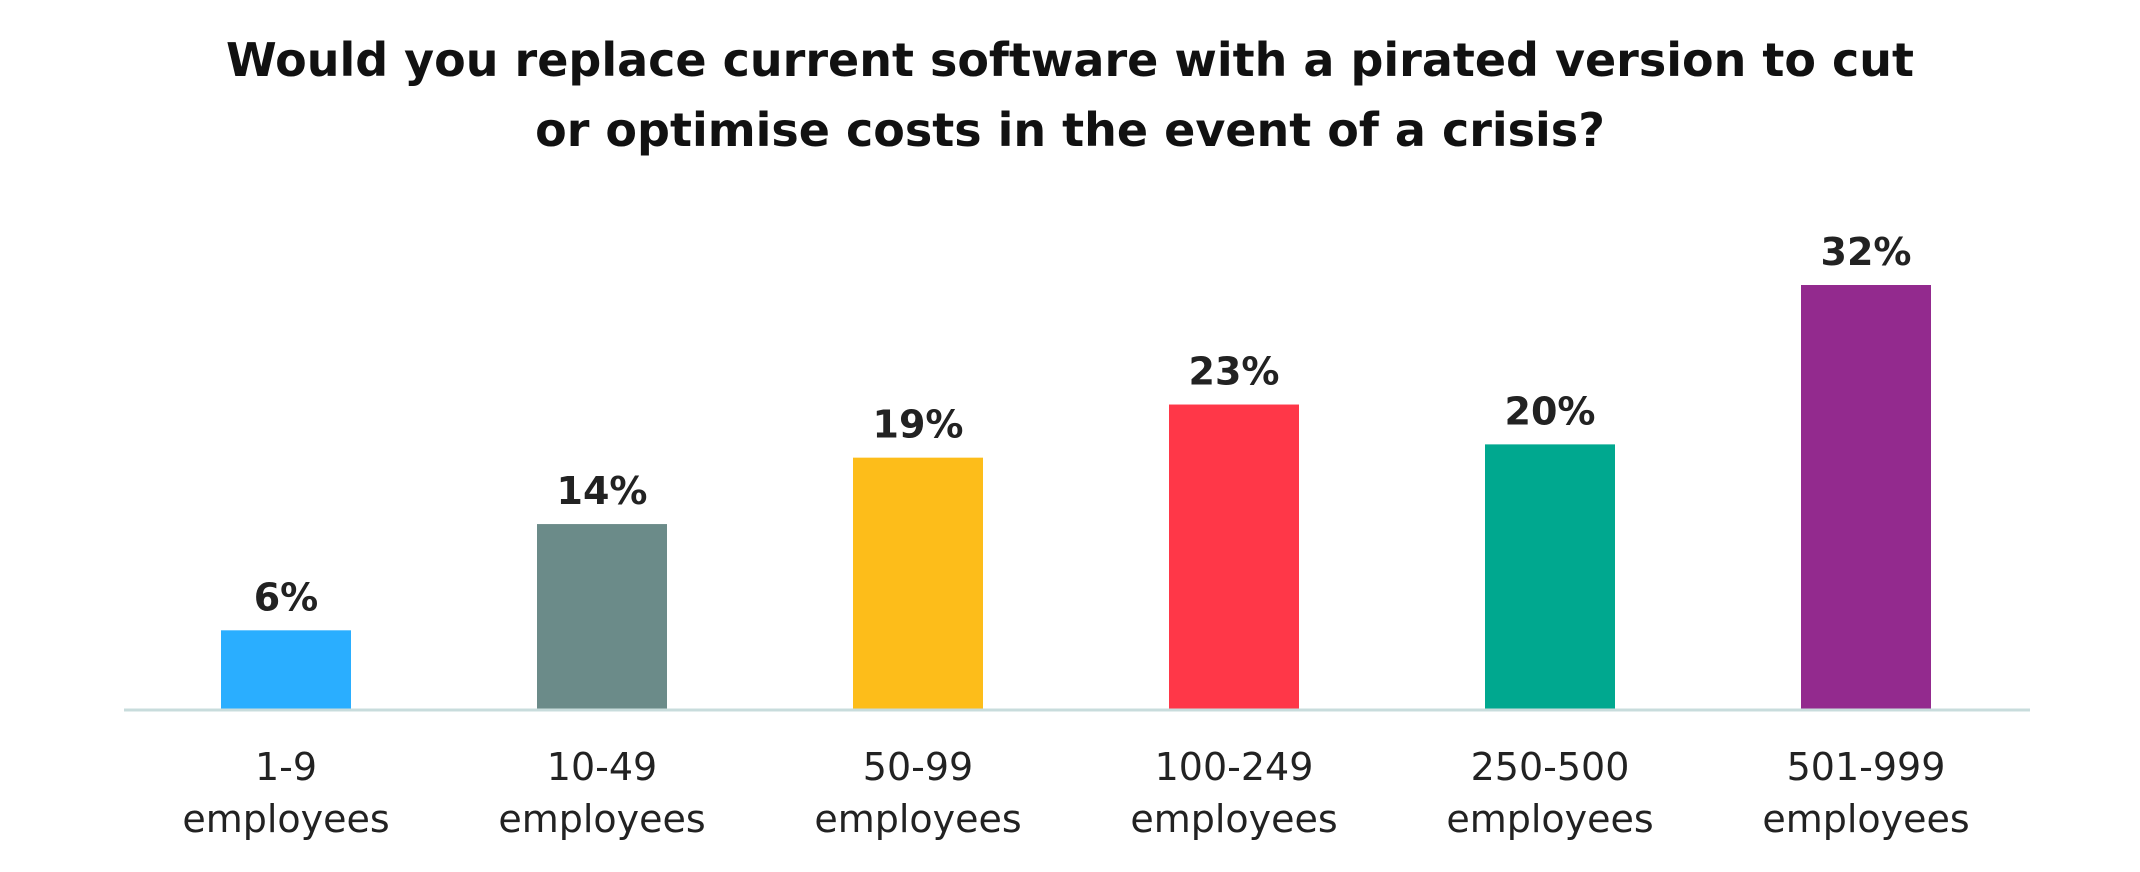 Image resolution: width=2140 pixels, height=872 pixels. I want to click on data-label-4: 23%, so click(1234, 372).